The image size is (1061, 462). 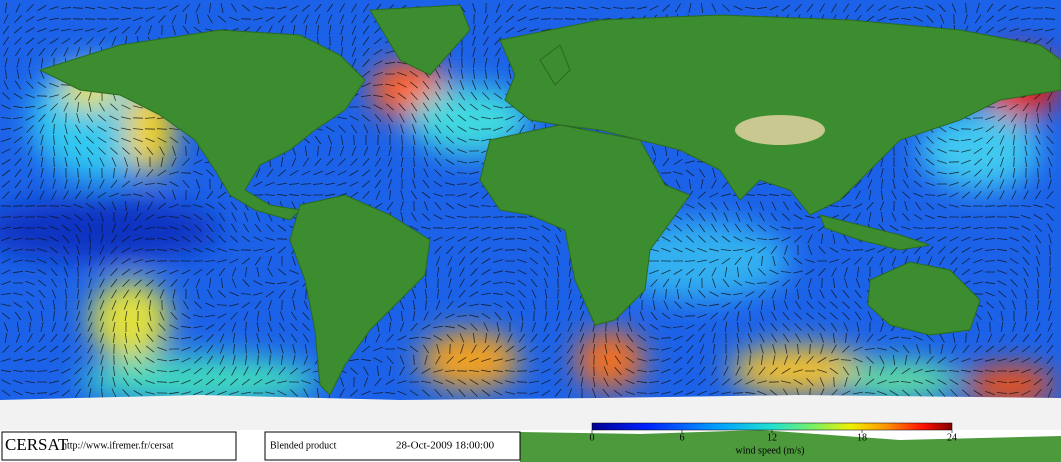 I want to click on colorbar-tick-label: 0, so click(x=592, y=437).